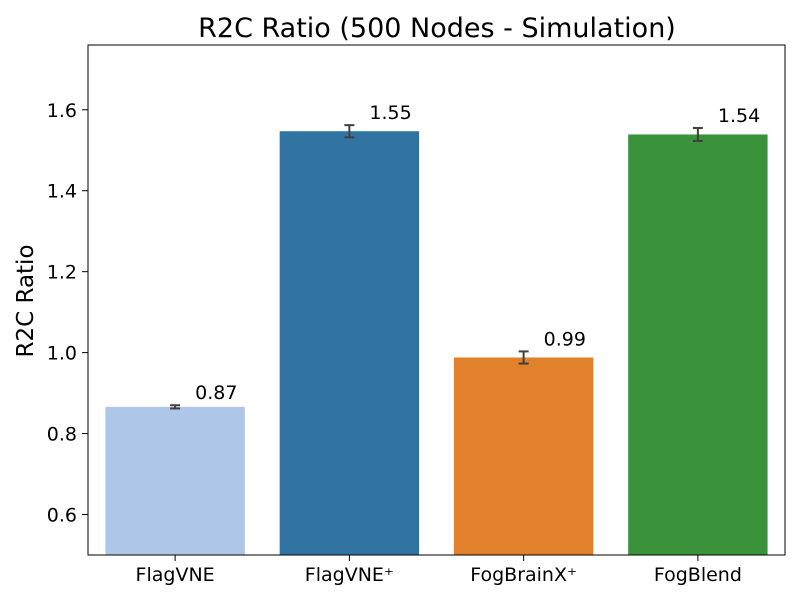 This screenshot has width=800, height=600. Describe the element at coordinates (62, 273) in the screenshot. I see `y-tick-label-3: 1.2` at that location.